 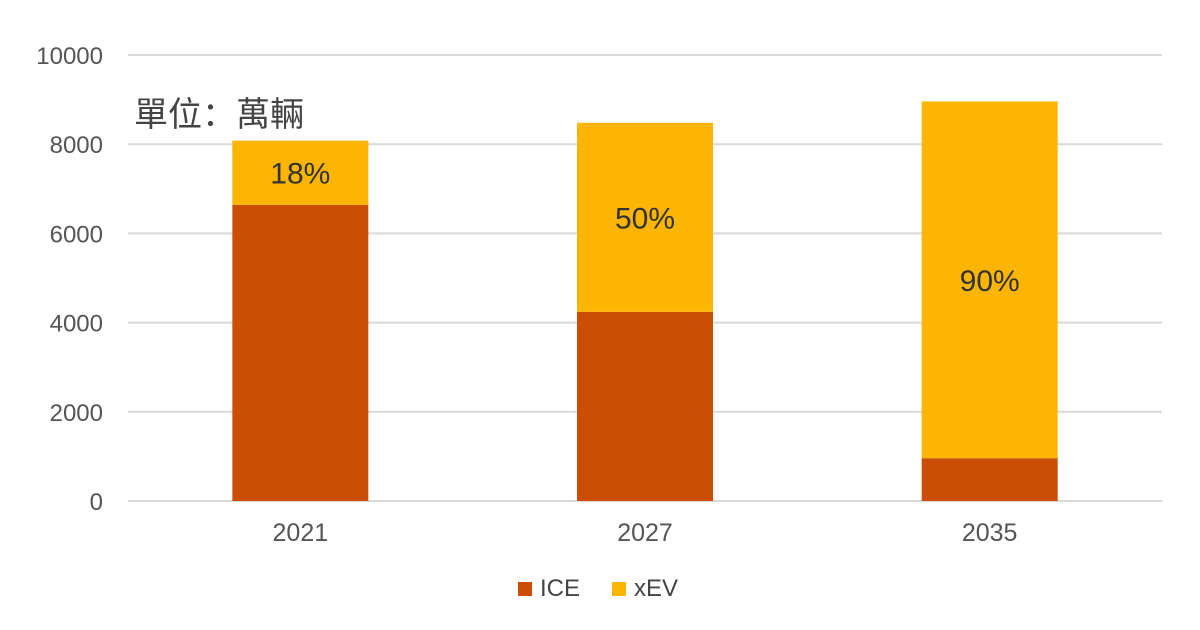 What do you see at coordinates (76, 234) in the screenshot?
I see `y-tick-label: 6000` at bounding box center [76, 234].